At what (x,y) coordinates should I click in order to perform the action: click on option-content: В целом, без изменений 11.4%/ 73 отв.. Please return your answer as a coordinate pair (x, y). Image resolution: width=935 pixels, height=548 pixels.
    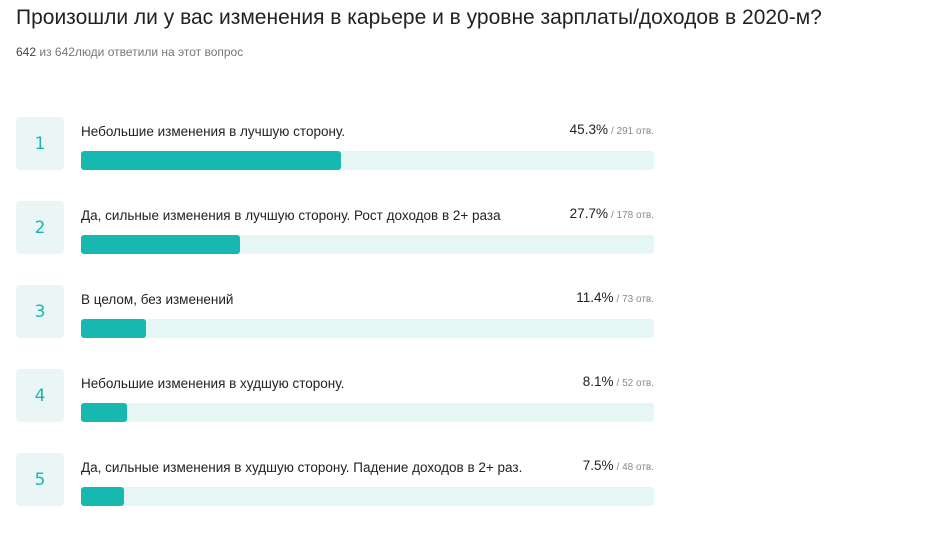
    Looking at the image, I should click on (367, 311).